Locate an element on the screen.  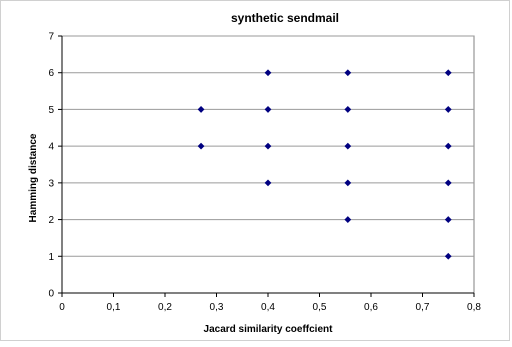
x-tick-label: 0,2 is located at coordinates (165, 307).